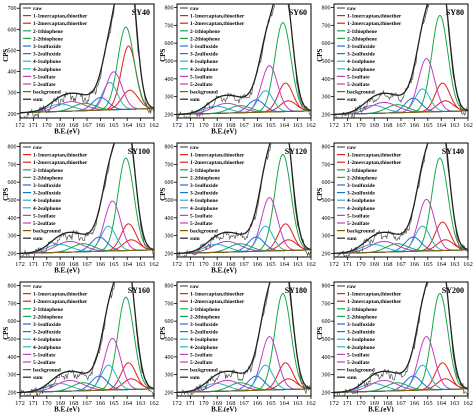 The width and height of the screenshot is (474, 417). I want to click on legend-label: 3-2sulfoxide, so click(47, 194).